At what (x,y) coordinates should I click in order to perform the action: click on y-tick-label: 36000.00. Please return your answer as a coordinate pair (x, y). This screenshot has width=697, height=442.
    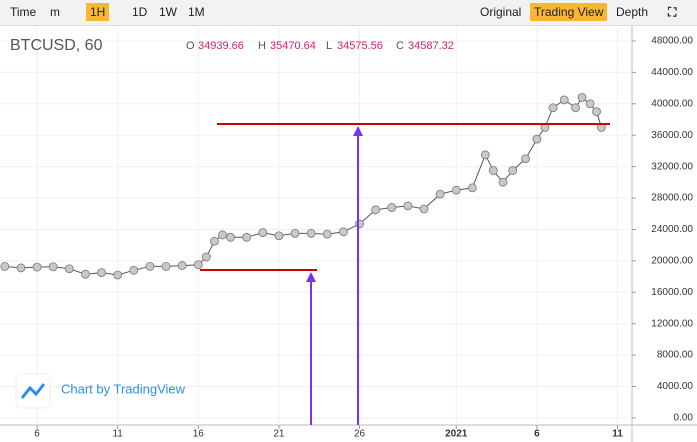
    Looking at the image, I should click on (672, 135).